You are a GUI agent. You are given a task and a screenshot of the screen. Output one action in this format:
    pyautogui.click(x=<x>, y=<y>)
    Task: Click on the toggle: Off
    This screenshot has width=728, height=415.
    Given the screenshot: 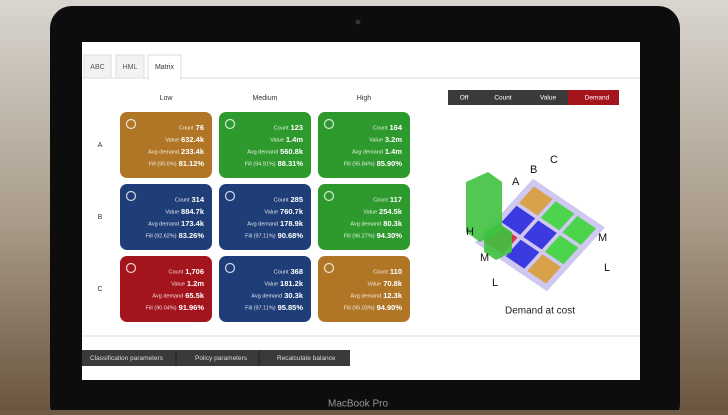 What is the action you would take?
    pyautogui.click(x=464, y=98)
    